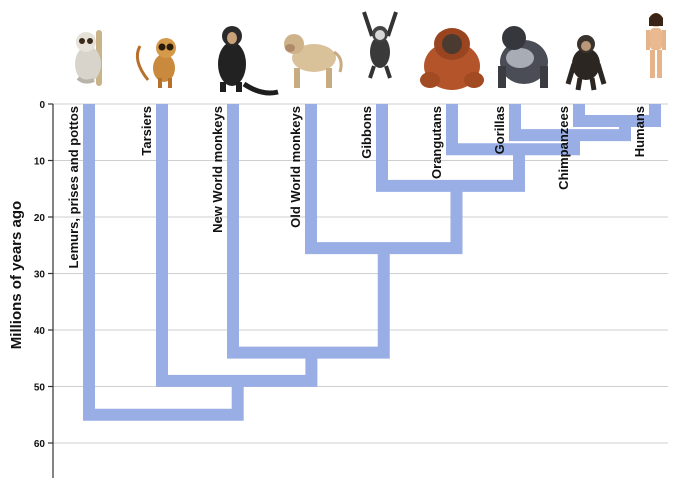  I want to click on y-tick-label: 10, so click(40, 162).